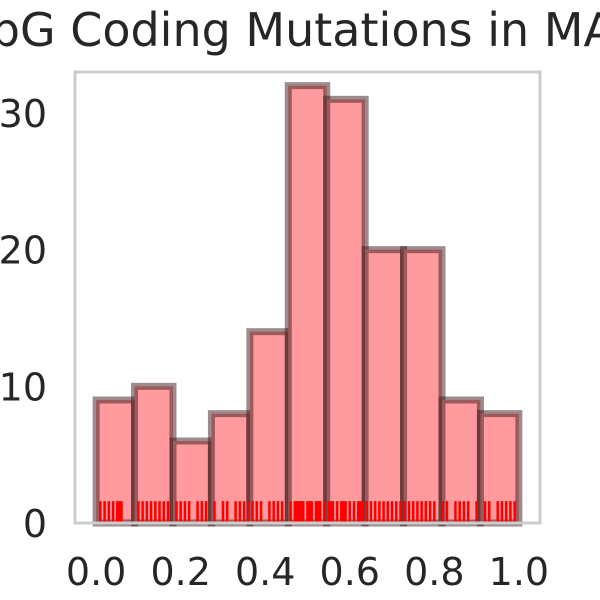  Describe the element at coordinates (307, 572) in the screenshot. I see `x-axis: 0.0 0.2 0.4 0.6 0.8 1.0` at that location.